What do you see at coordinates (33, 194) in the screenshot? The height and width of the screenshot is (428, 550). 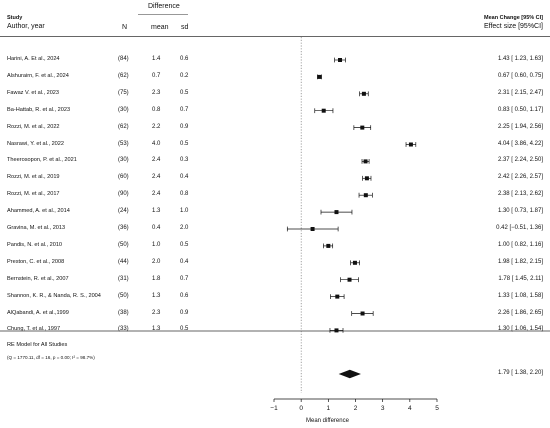 I see `study-name: Rozzi, M. et al., 2017` at bounding box center [33, 194].